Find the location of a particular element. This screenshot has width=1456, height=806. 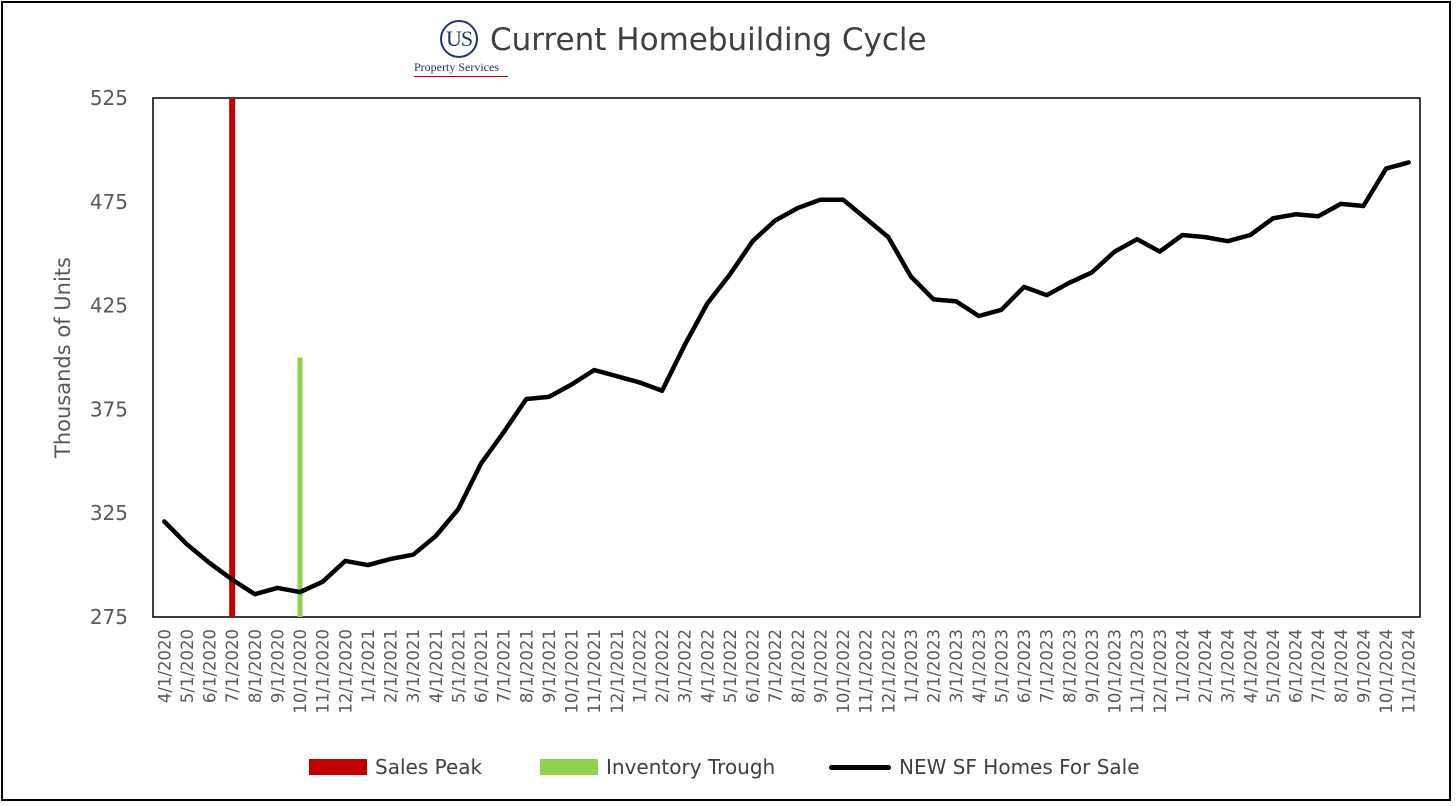

x-tick-label: 1/1/2024 is located at coordinates (1182, 666).